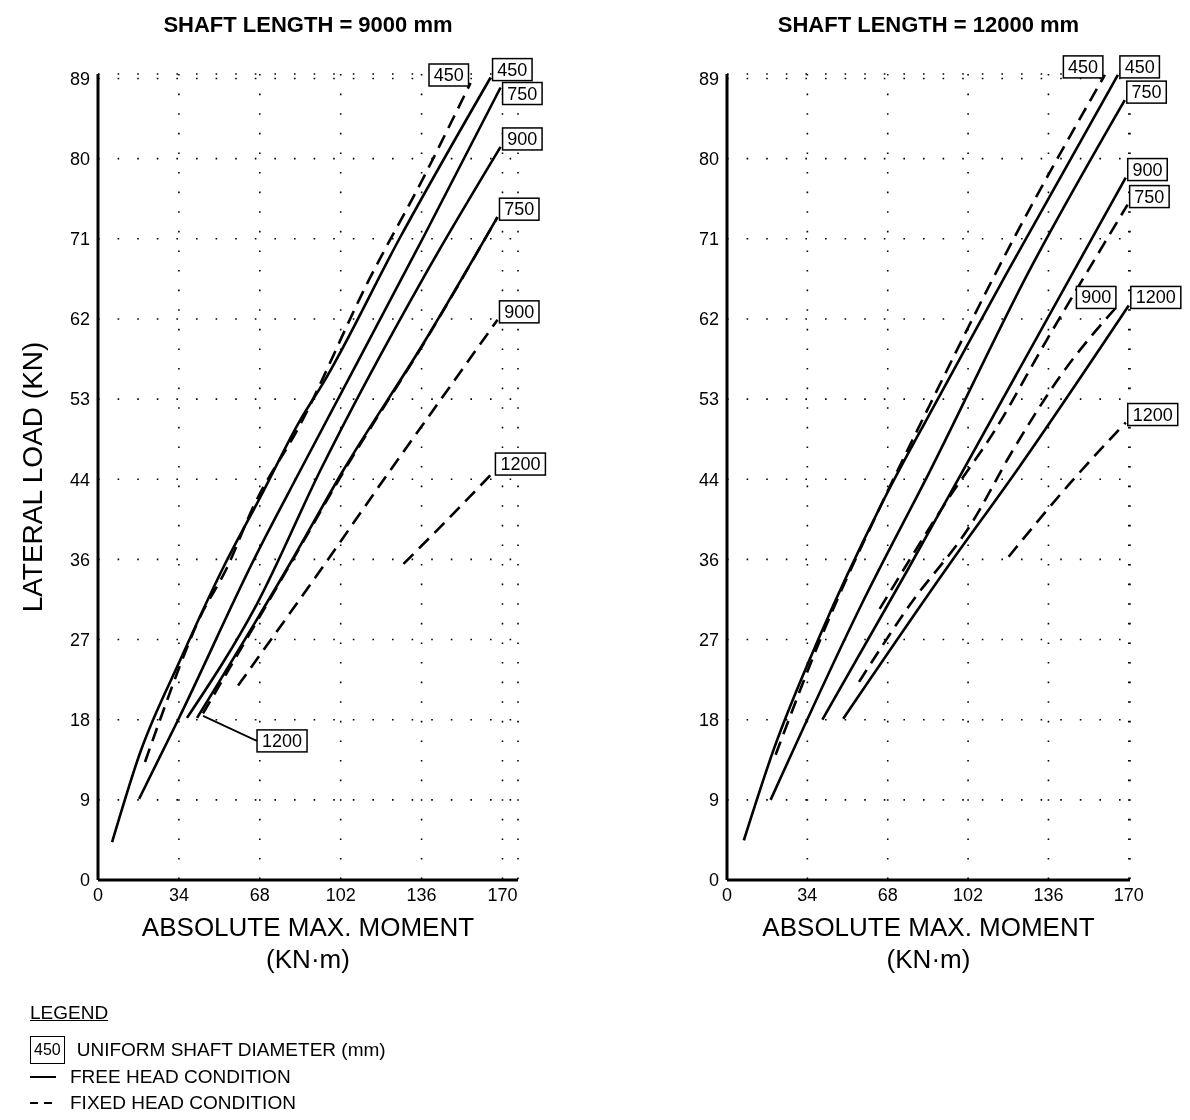  What do you see at coordinates (308, 25) in the screenshot?
I see `chart-title: SHAFT LENGTH = 9000 mm` at bounding box center [308, 25].